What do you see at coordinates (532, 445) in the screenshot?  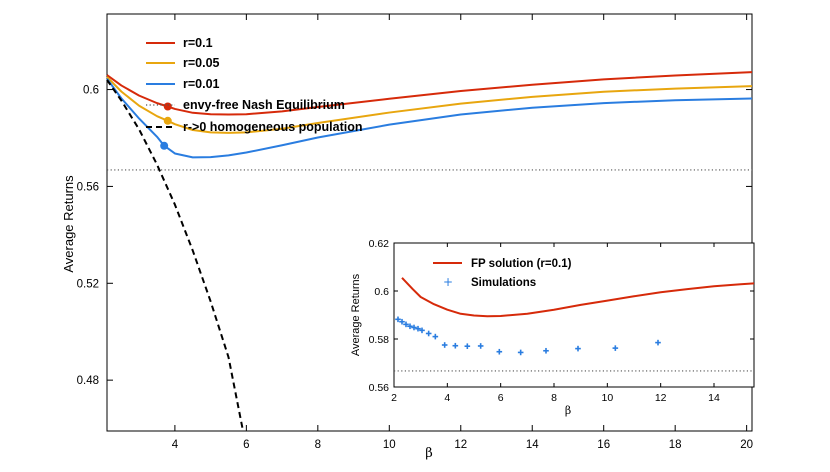 I see `main-x-tick-label: 14` at bounding box center [532, 445].